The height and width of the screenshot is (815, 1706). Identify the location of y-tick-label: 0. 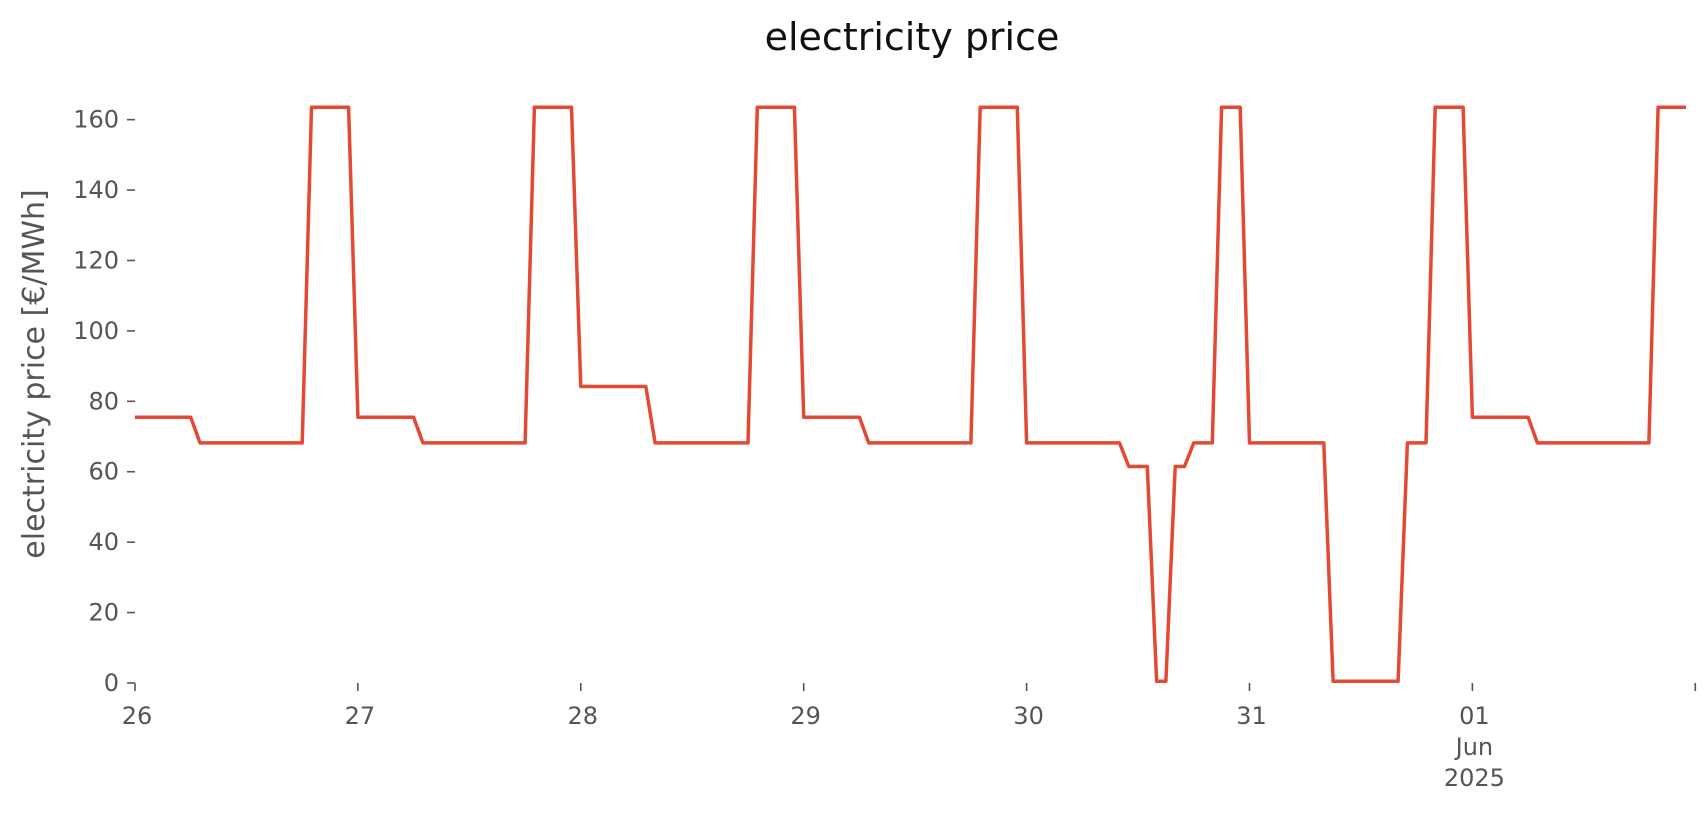
(111, 683).